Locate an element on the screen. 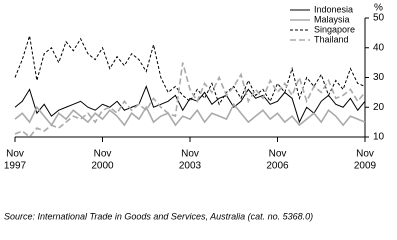  x-tick-label: 2006 is located at coordinates (277, 166).